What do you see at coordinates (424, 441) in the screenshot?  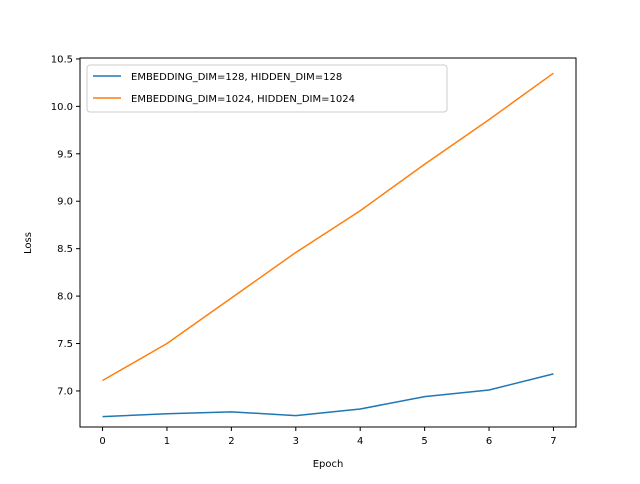 I see `x-tick-label: 5` at bounding box center [424, 441].